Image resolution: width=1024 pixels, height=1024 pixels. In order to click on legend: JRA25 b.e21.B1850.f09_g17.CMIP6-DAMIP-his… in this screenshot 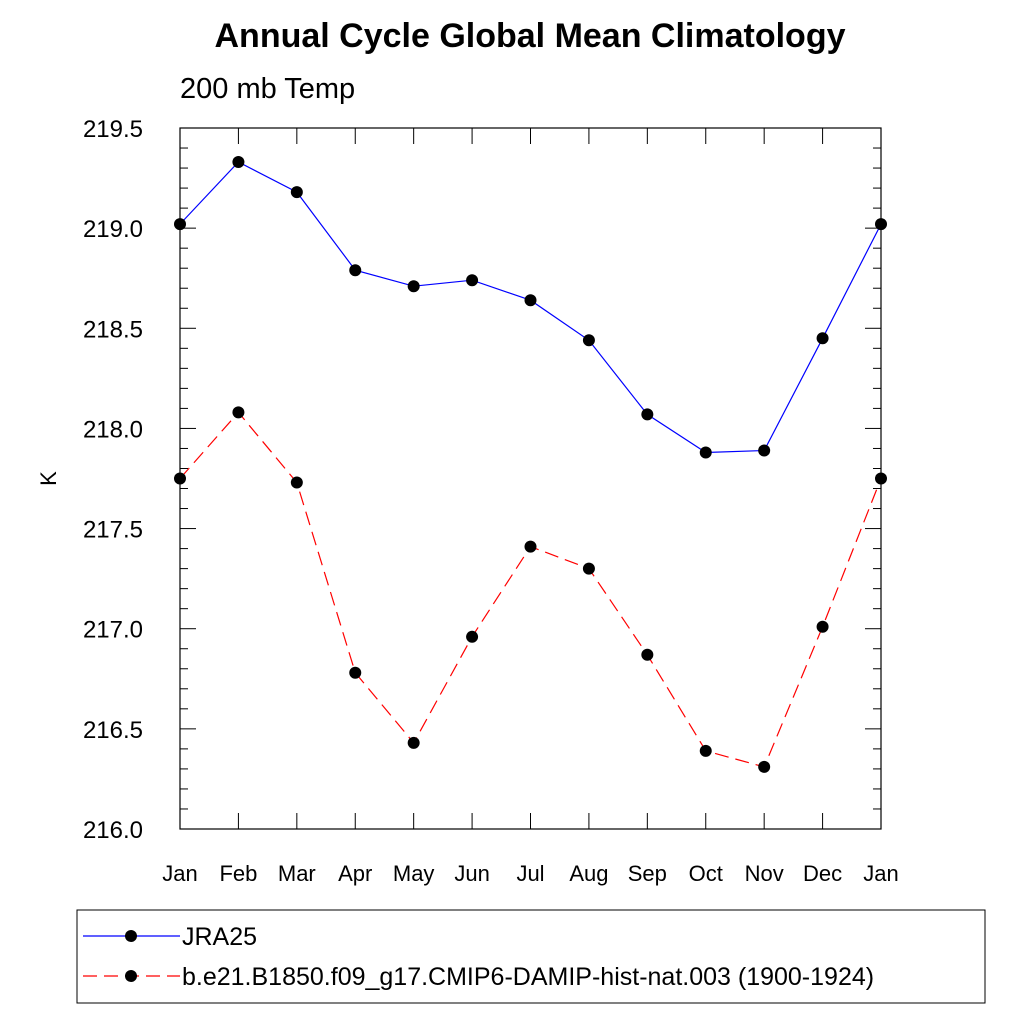, I will do `click(531, 956)`.